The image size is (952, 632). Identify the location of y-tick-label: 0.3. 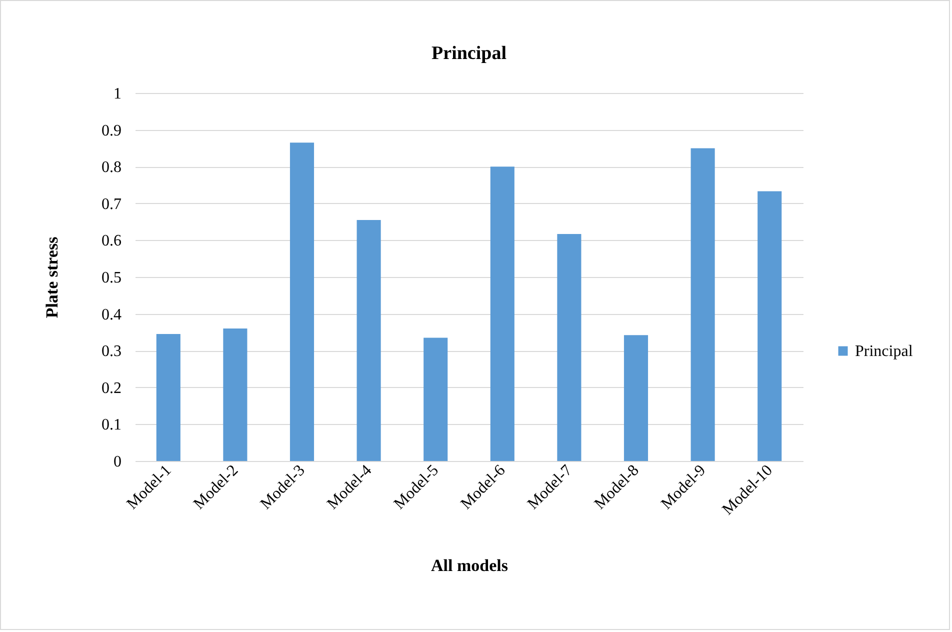
(112, 351).